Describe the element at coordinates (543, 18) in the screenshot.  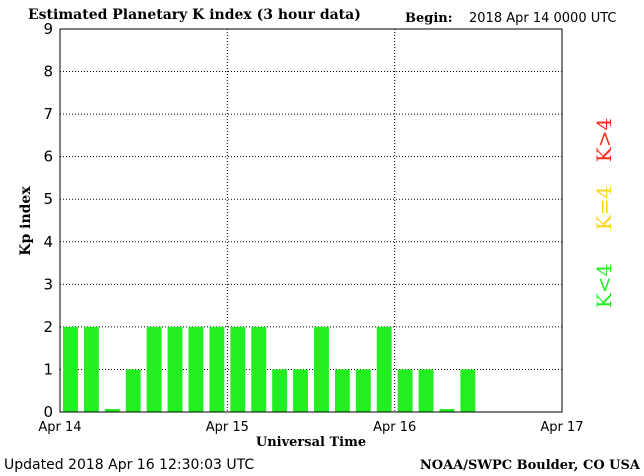
I see `begin-value: 2018 Apr 14 0000 UTC` at that location.